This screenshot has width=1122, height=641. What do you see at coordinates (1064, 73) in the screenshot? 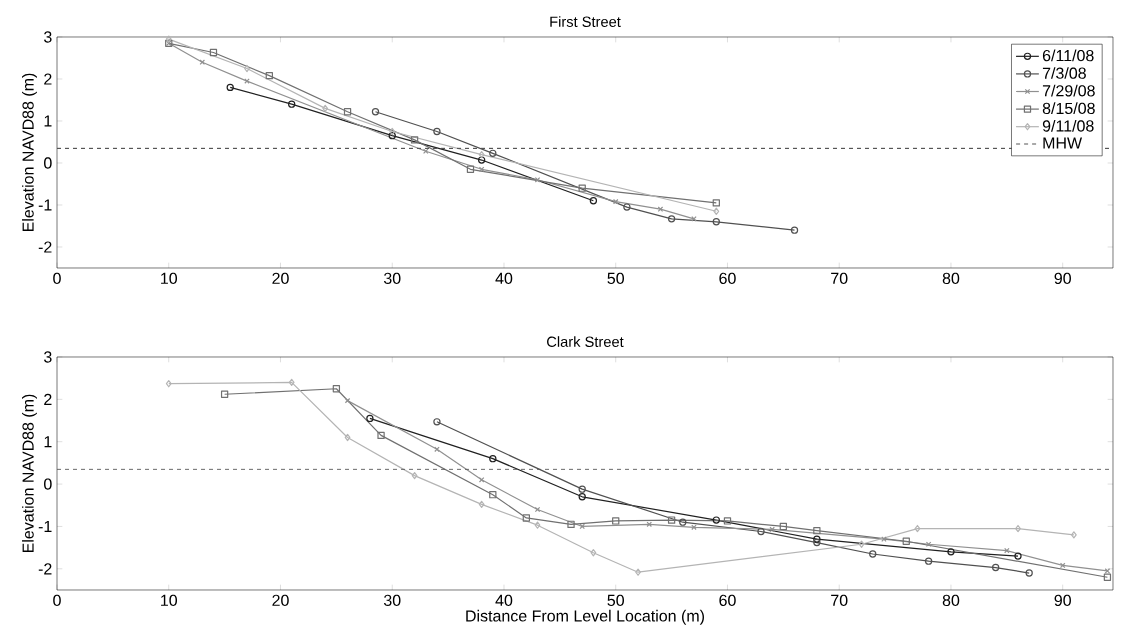
I see `legend-label: 7/3/08` at bounding box center [1064, 73].